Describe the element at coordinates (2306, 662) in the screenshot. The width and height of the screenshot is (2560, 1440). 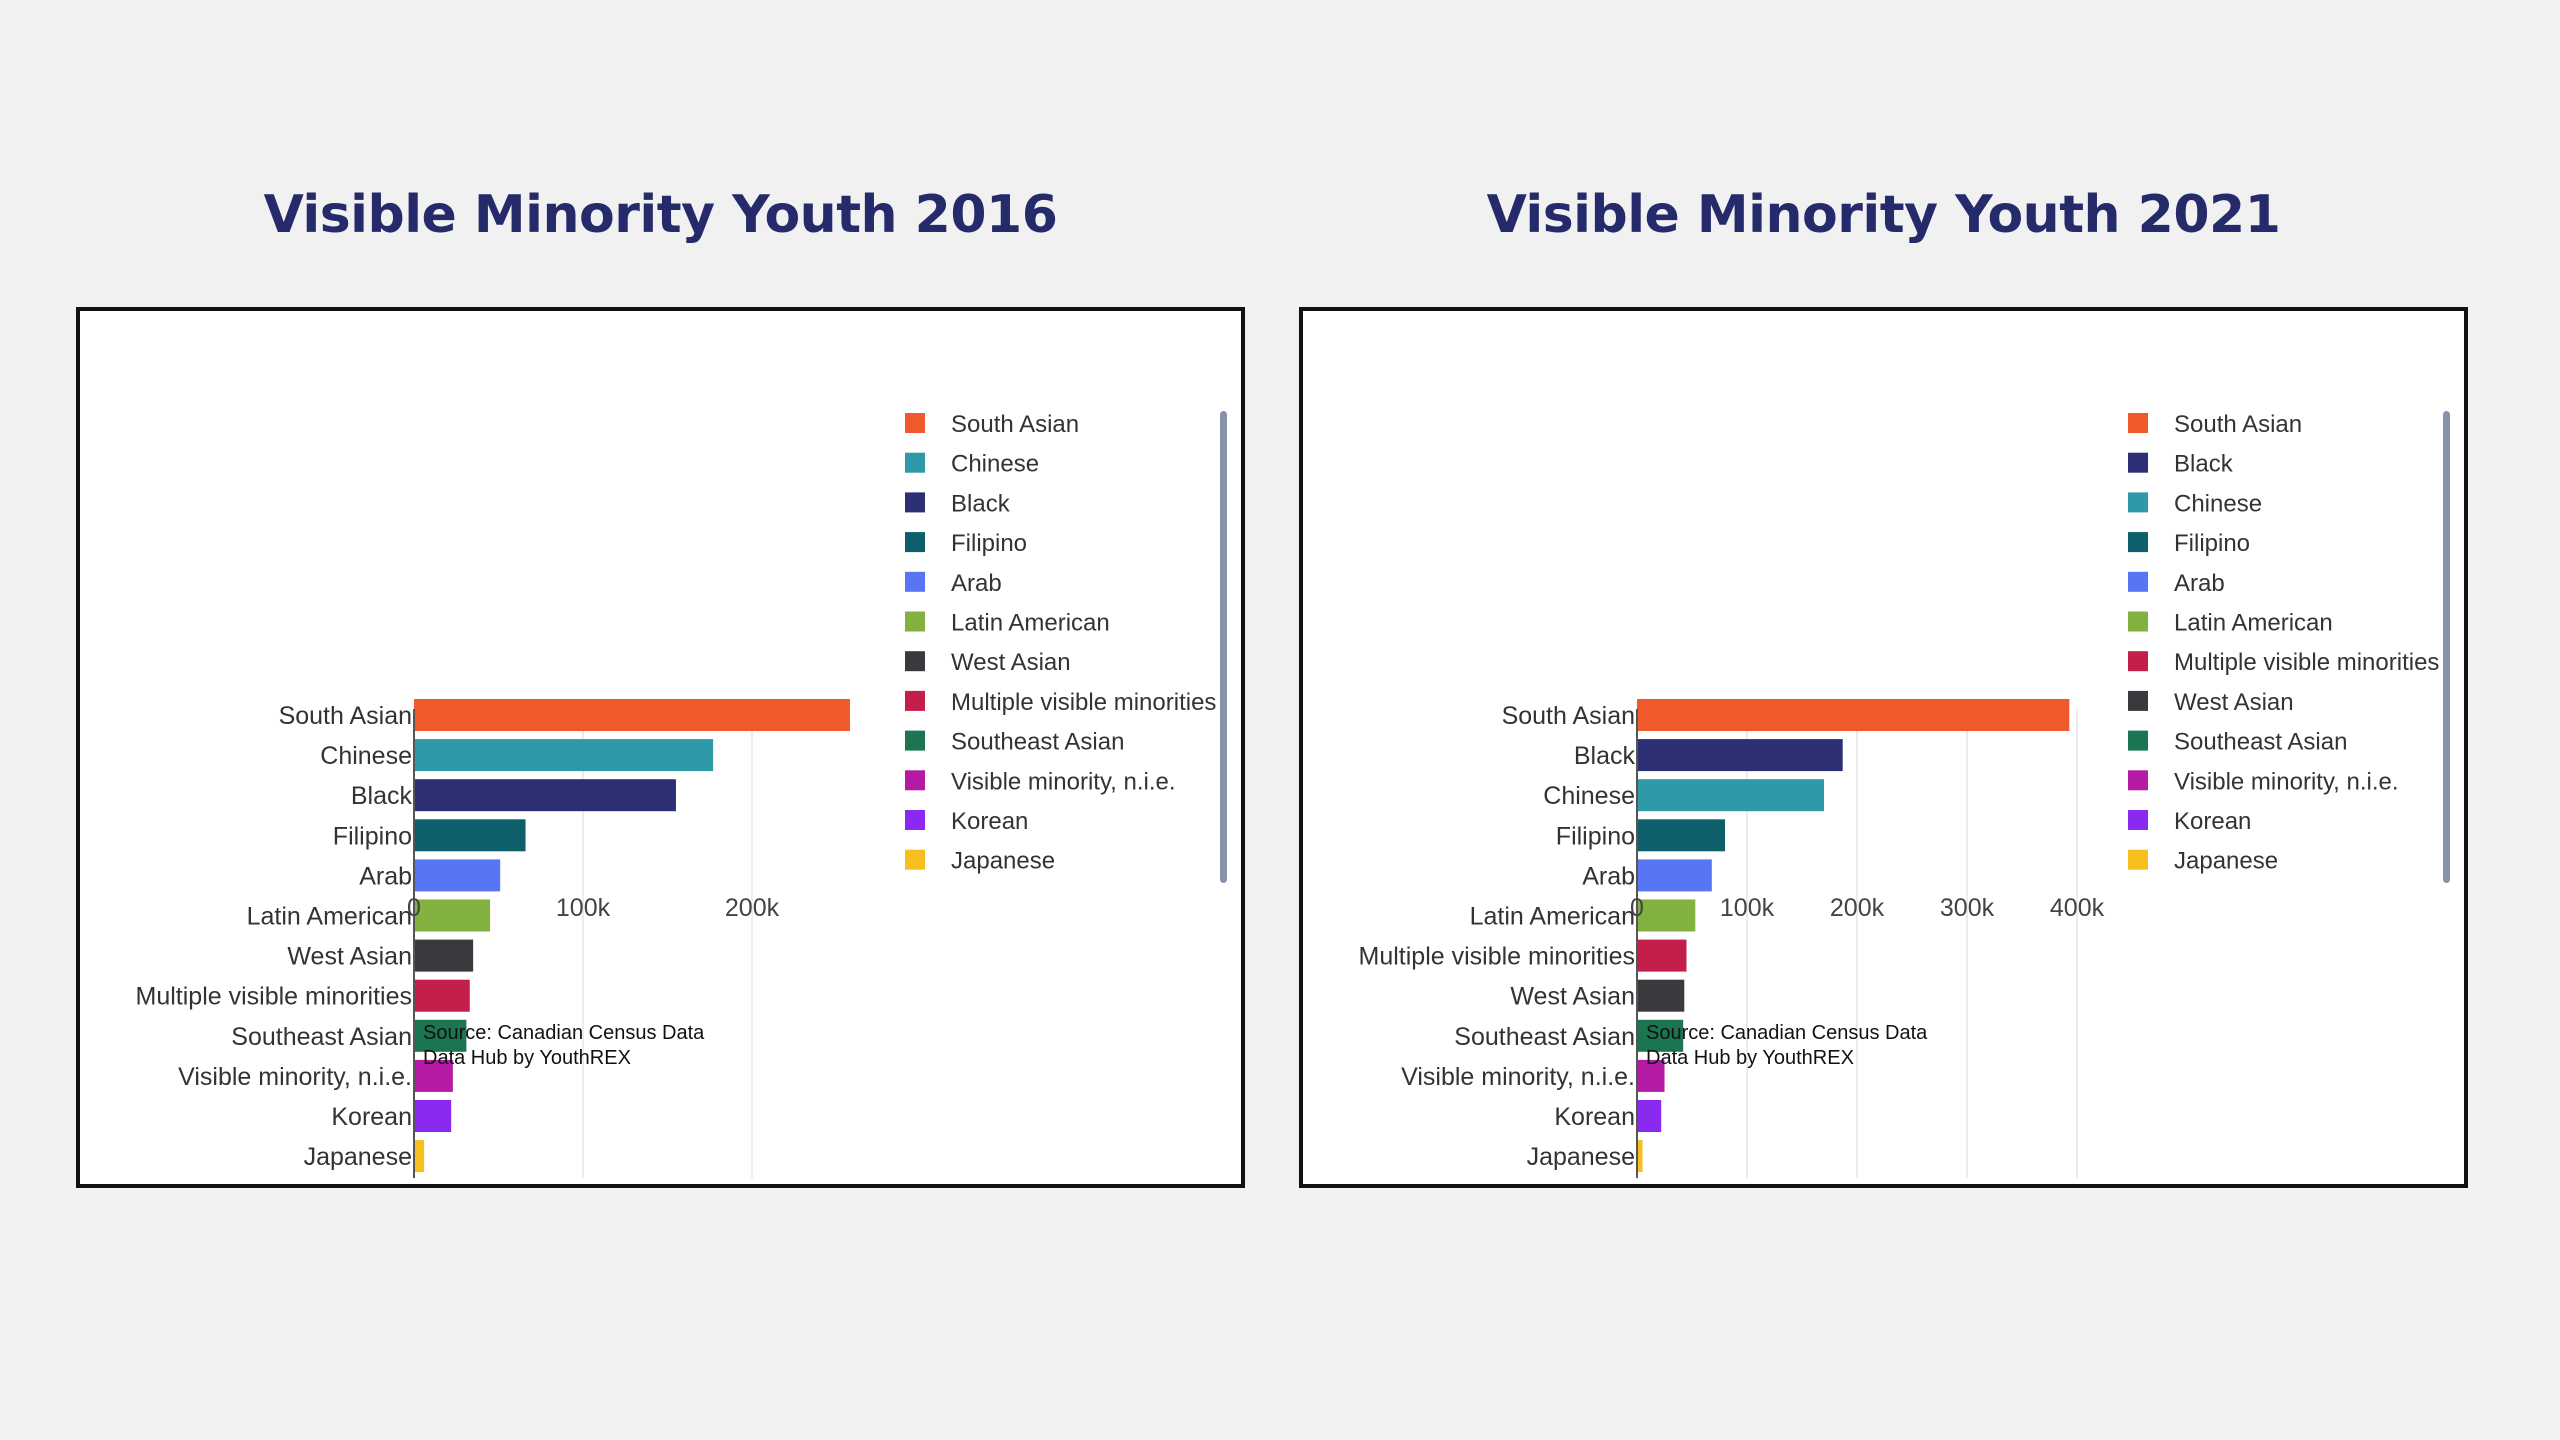
I see `legend-label: Multiple visible minorities` at that location.